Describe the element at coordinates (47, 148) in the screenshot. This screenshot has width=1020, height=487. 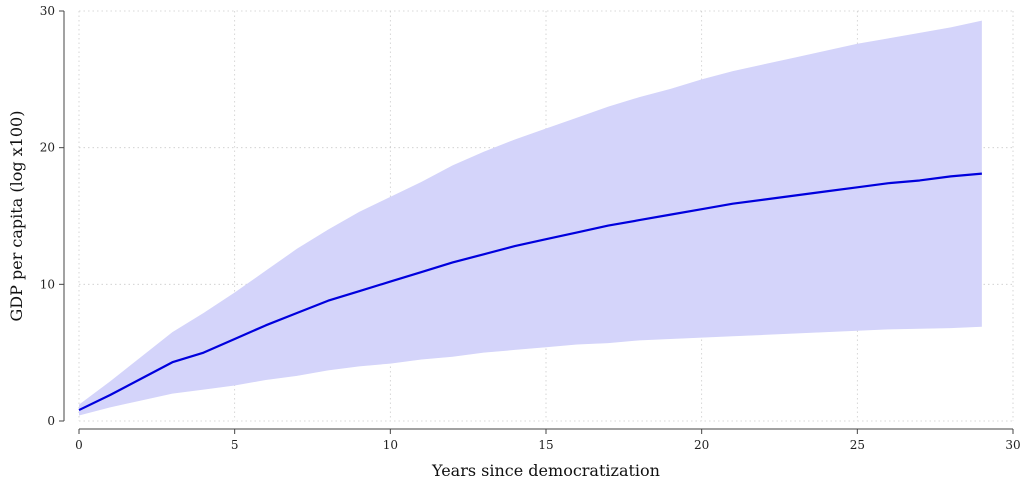
I see `y-tick-label: 20` at that location.